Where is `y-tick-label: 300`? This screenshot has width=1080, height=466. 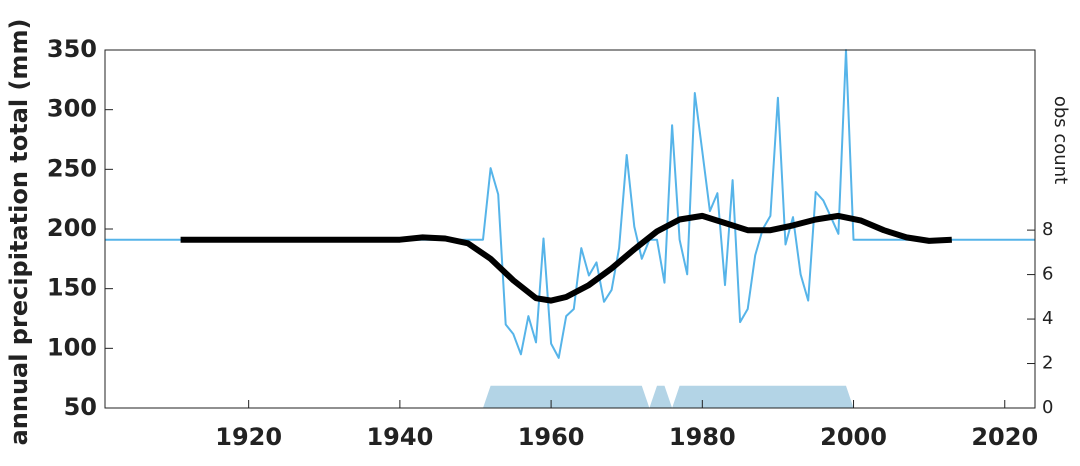
y-tick-label: 300 is located at coordinates (72, 109).